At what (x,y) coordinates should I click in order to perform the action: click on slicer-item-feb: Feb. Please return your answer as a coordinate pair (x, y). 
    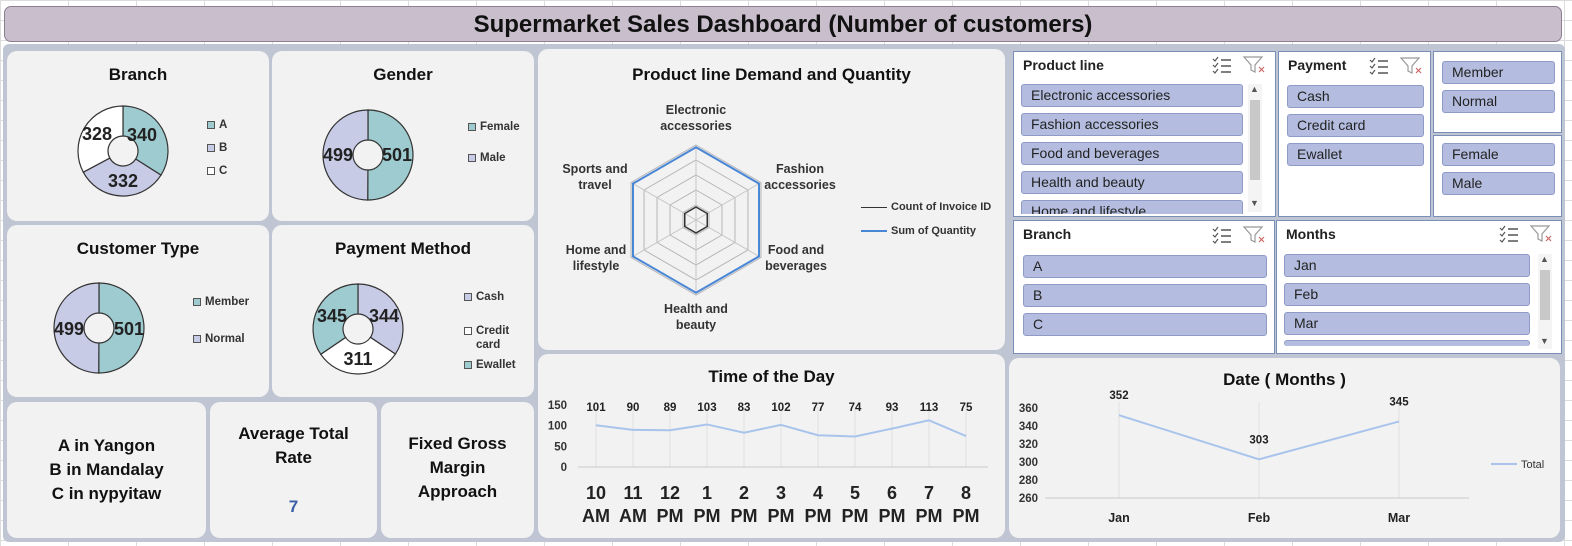
    Looking at the image, I should click on (1407, 294).